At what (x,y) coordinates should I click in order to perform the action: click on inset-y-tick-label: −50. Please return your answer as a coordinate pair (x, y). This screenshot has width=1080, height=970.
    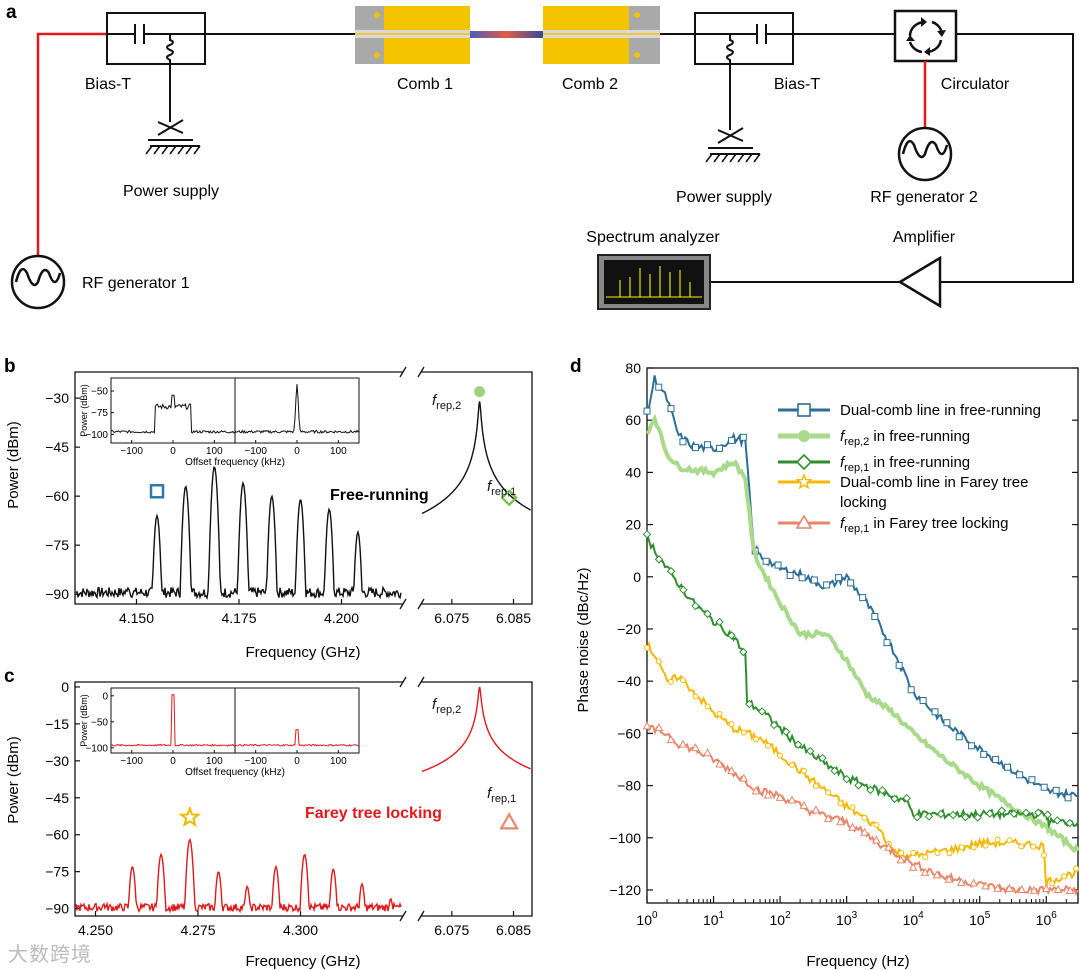
    Looking at the image, I should click on (99, 392).